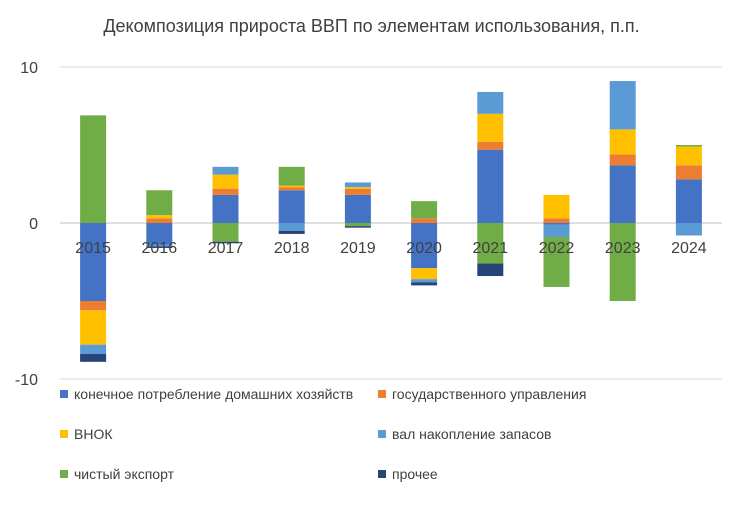  Describe the element at coordinates (124, 474) in the screenshot. I see `legend-label: чистый экспорт` at that location.